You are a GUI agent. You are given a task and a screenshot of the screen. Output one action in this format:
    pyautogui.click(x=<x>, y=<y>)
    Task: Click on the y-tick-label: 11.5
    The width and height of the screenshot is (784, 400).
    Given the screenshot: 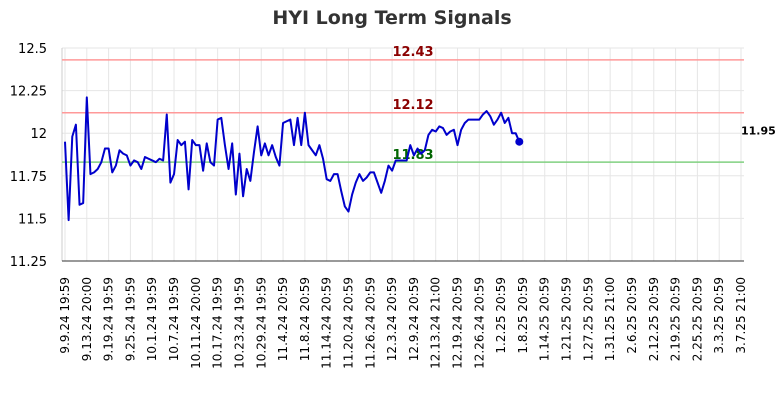 What is the action you would take?
    pyautogui.click(x=32, y=219)
    